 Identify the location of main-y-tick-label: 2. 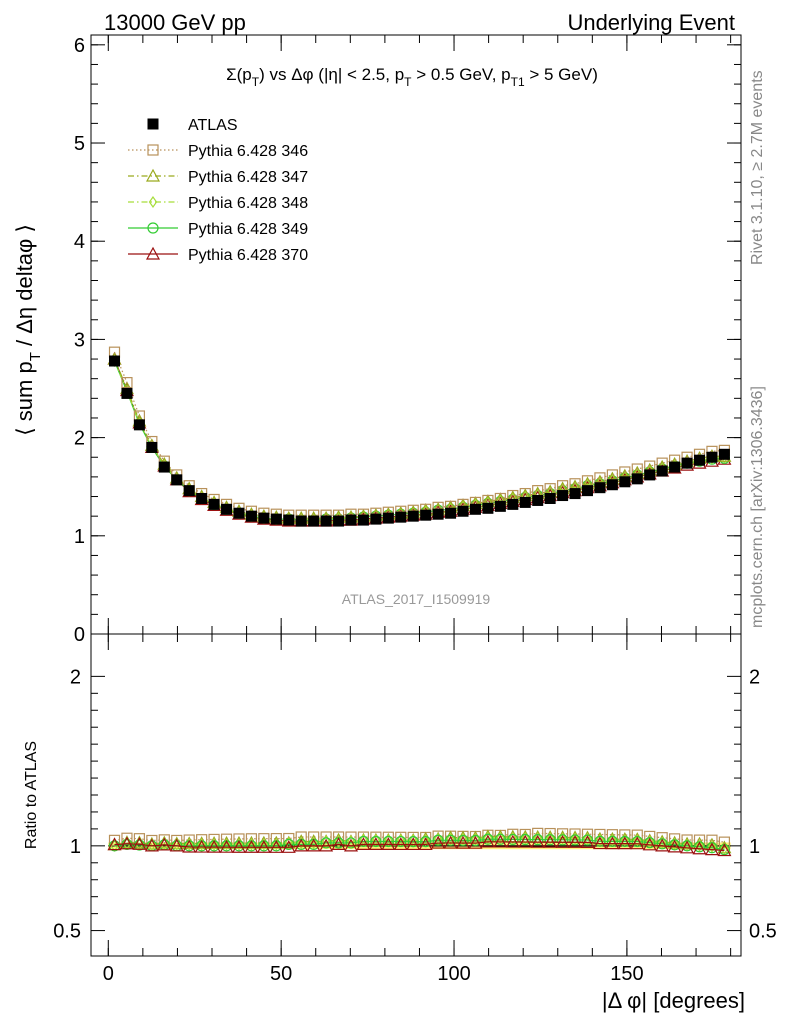
(79, 439).